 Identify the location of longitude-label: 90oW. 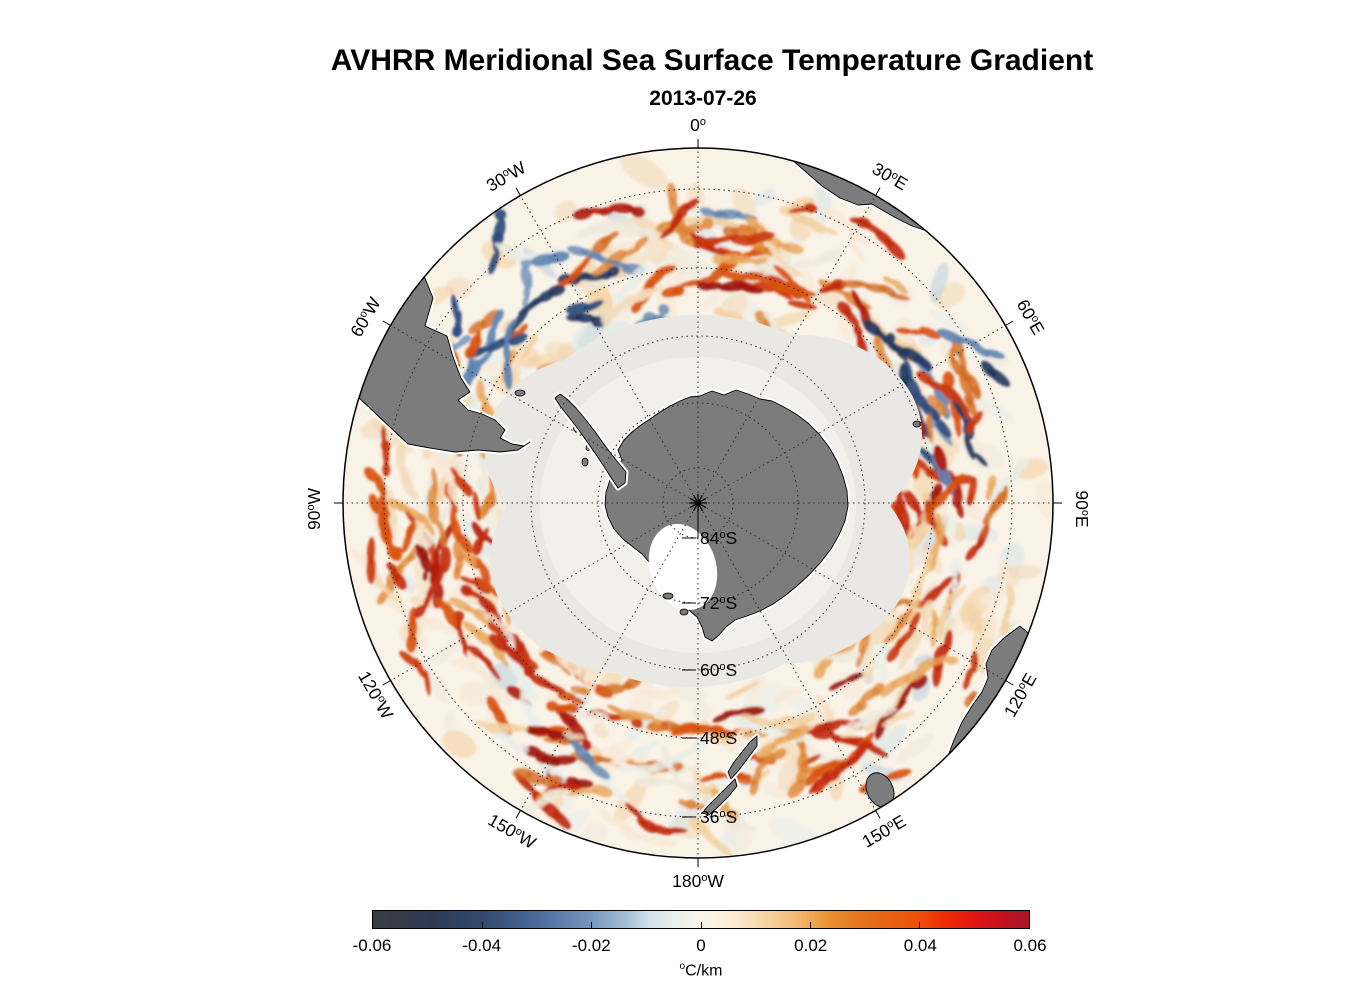
(314, 509).